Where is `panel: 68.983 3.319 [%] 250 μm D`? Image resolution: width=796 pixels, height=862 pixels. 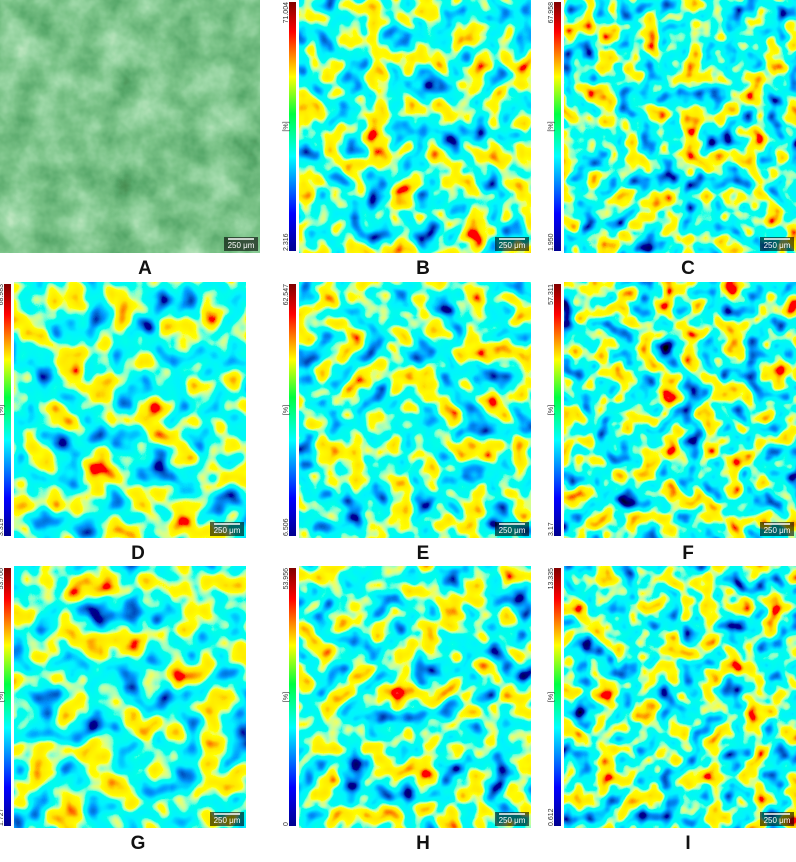
panel: 68.983 3.319 [%] 250 μm D is located at coordinates (123, 423).